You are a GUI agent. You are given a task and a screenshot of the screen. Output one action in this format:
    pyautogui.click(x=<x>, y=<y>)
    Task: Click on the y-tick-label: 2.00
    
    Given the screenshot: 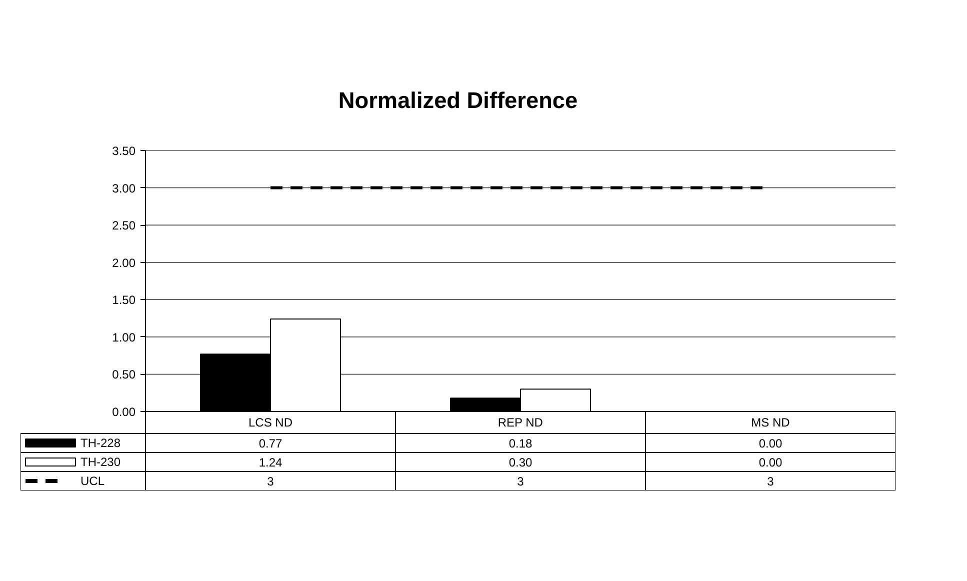 What is the action you would take?
    pyautogui.click(x=124, y=263)
    